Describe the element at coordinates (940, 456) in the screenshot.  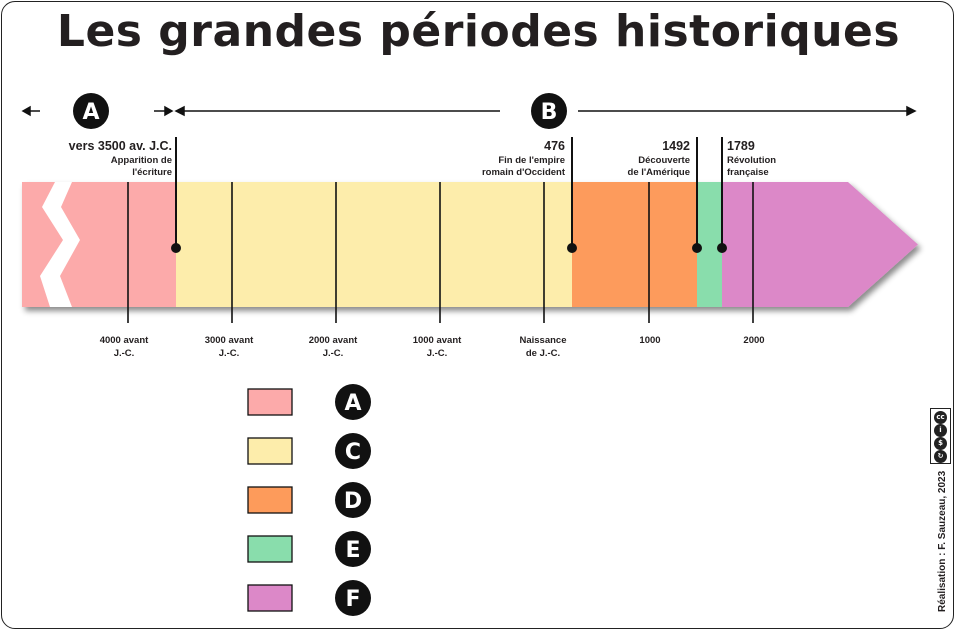
I see `sa-icon: ↻` at that location.